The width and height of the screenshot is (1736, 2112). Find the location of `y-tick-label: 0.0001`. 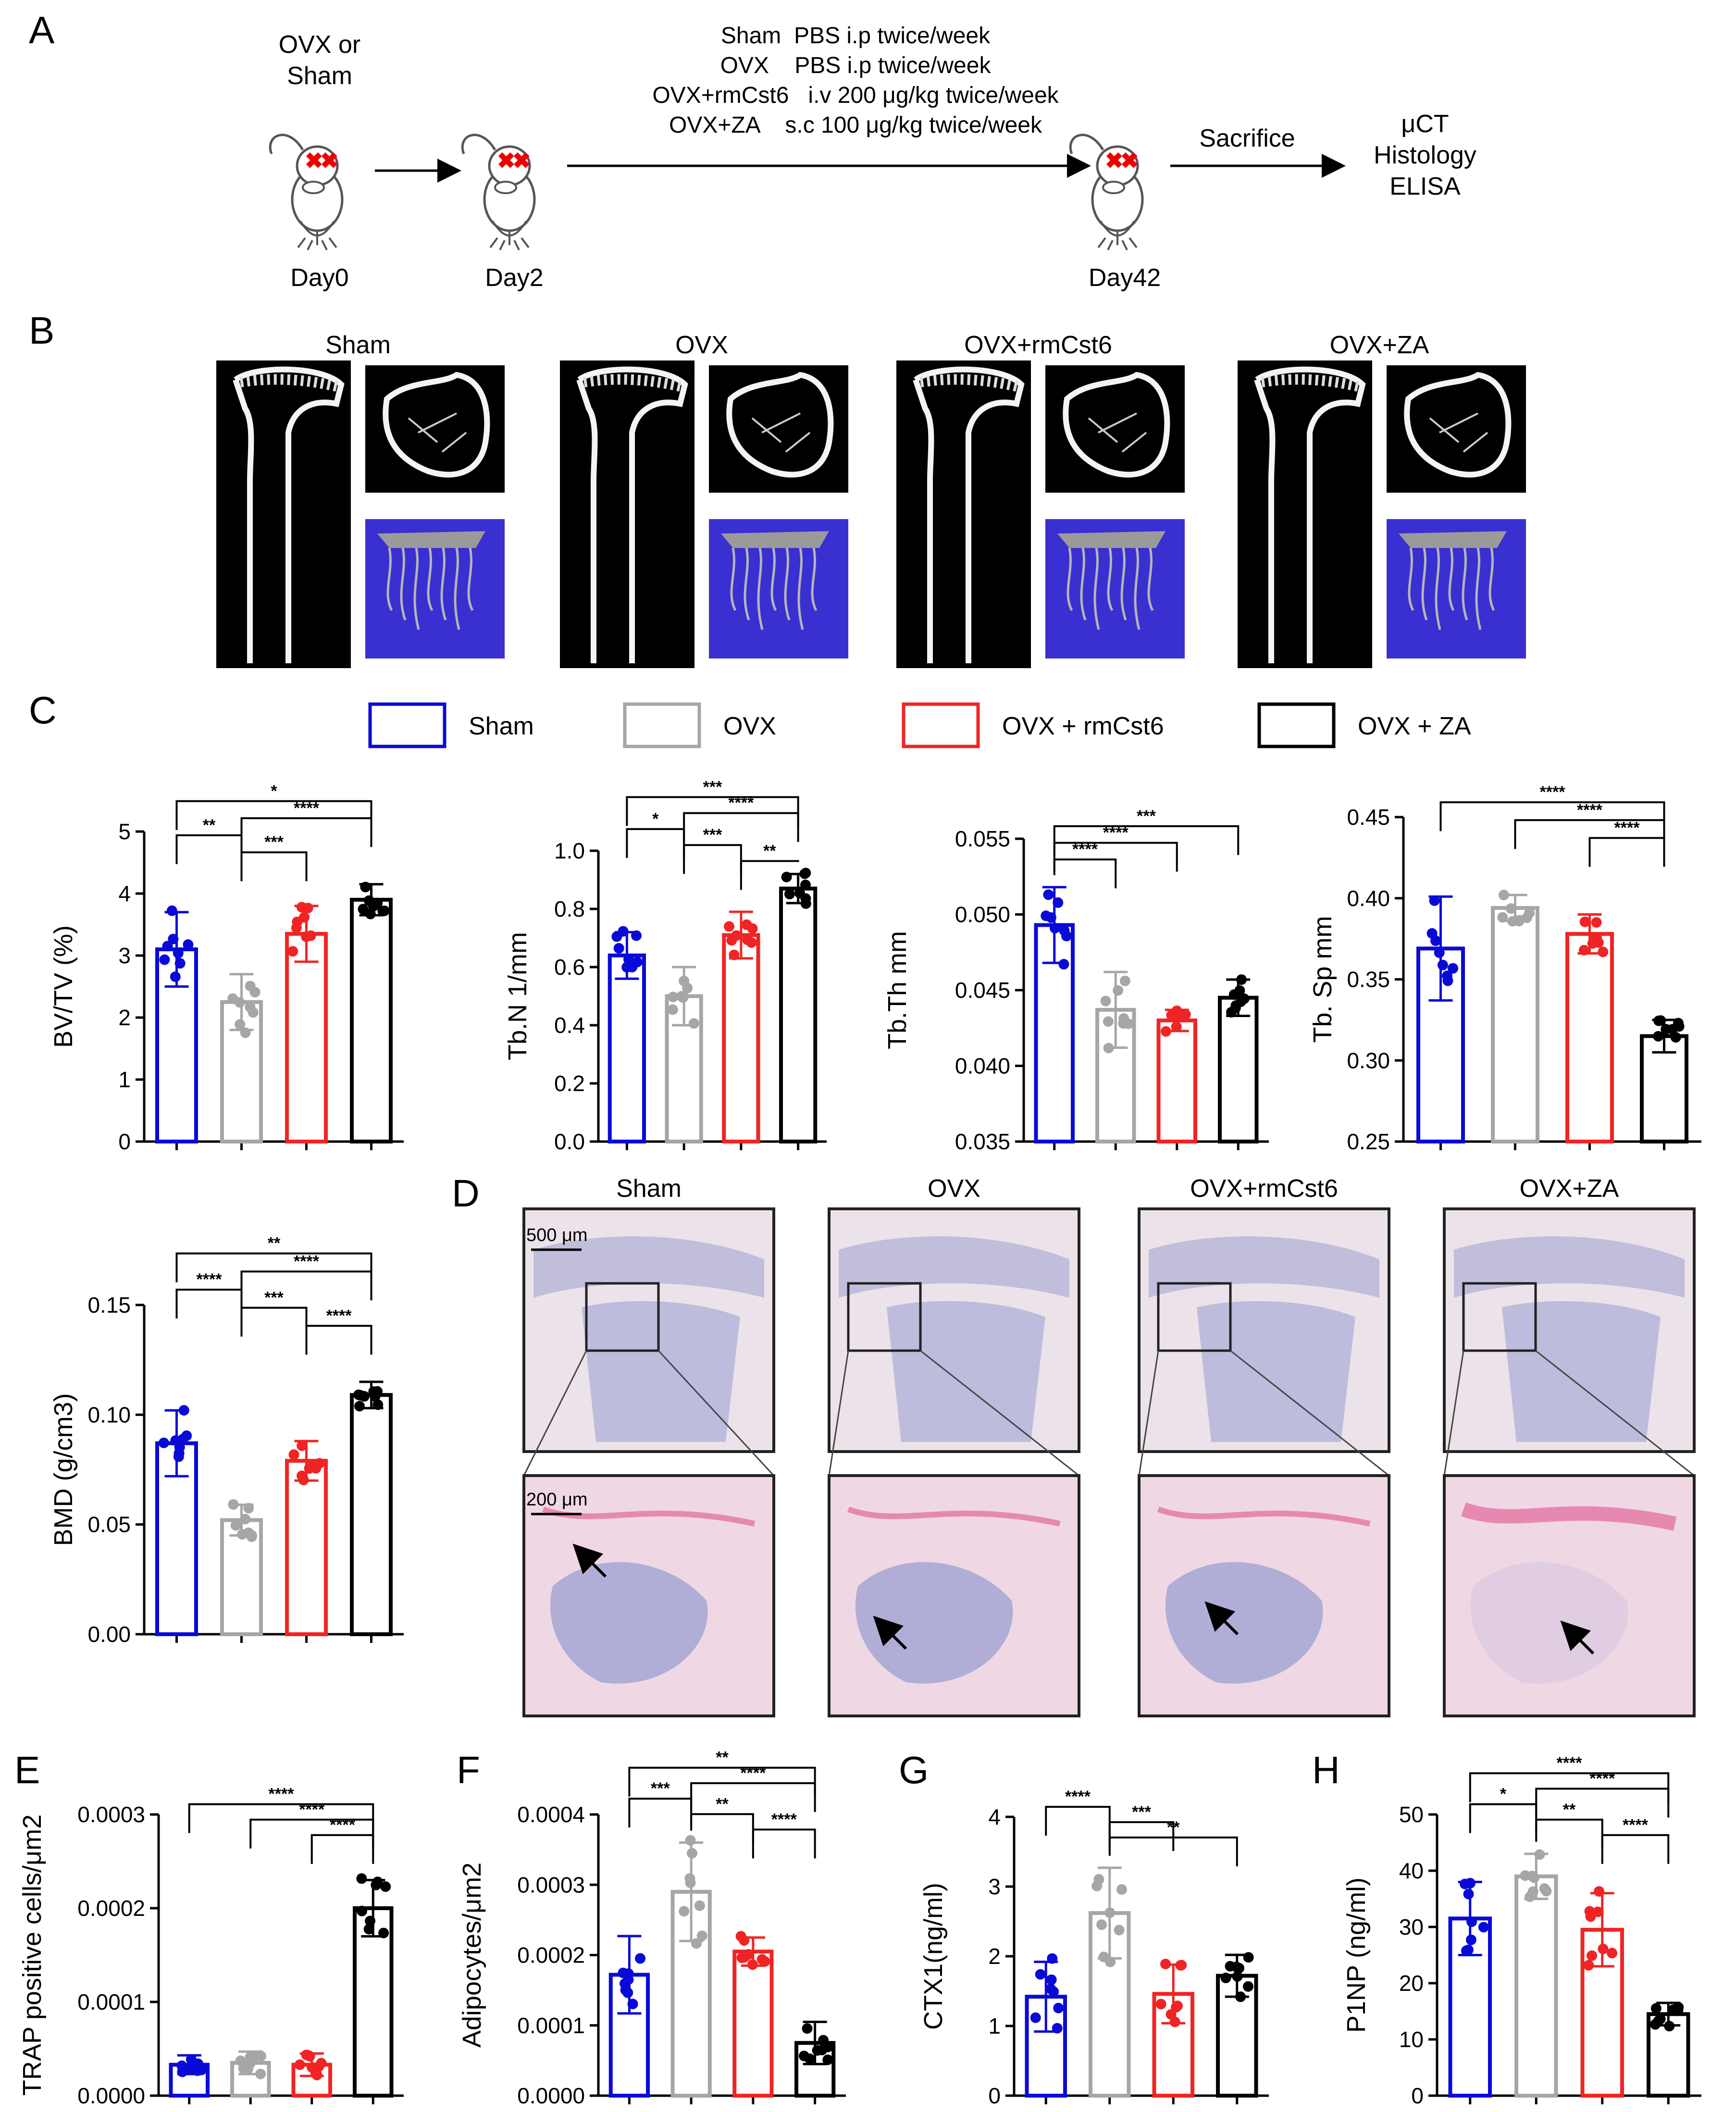

y-tick-label: 0.0001 is located at coordinates (111, 2001).